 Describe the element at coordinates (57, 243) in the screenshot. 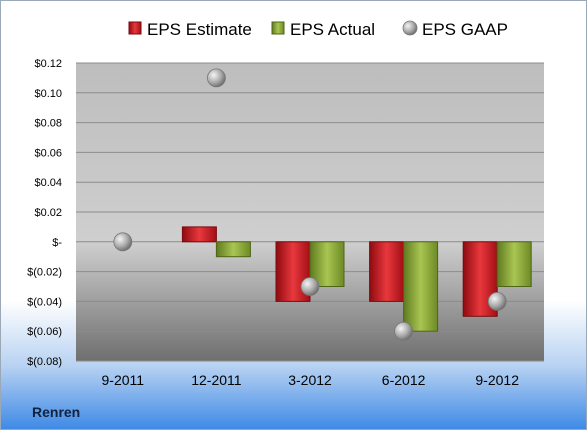

I see `y-tick-label: $-` at that location.